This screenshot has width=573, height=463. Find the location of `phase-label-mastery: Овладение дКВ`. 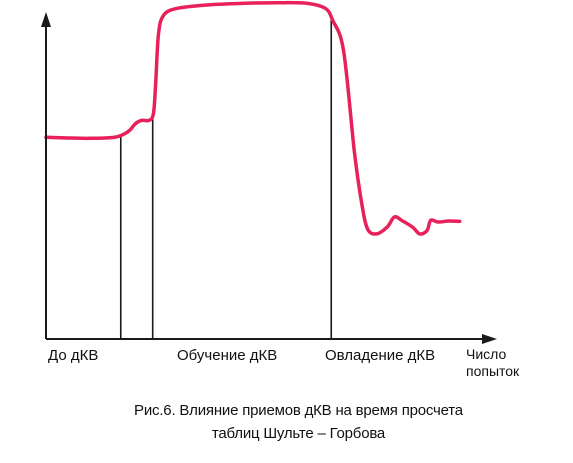

phase-label-mastery: Овладение дКВ is located at coordinates (380, 355).